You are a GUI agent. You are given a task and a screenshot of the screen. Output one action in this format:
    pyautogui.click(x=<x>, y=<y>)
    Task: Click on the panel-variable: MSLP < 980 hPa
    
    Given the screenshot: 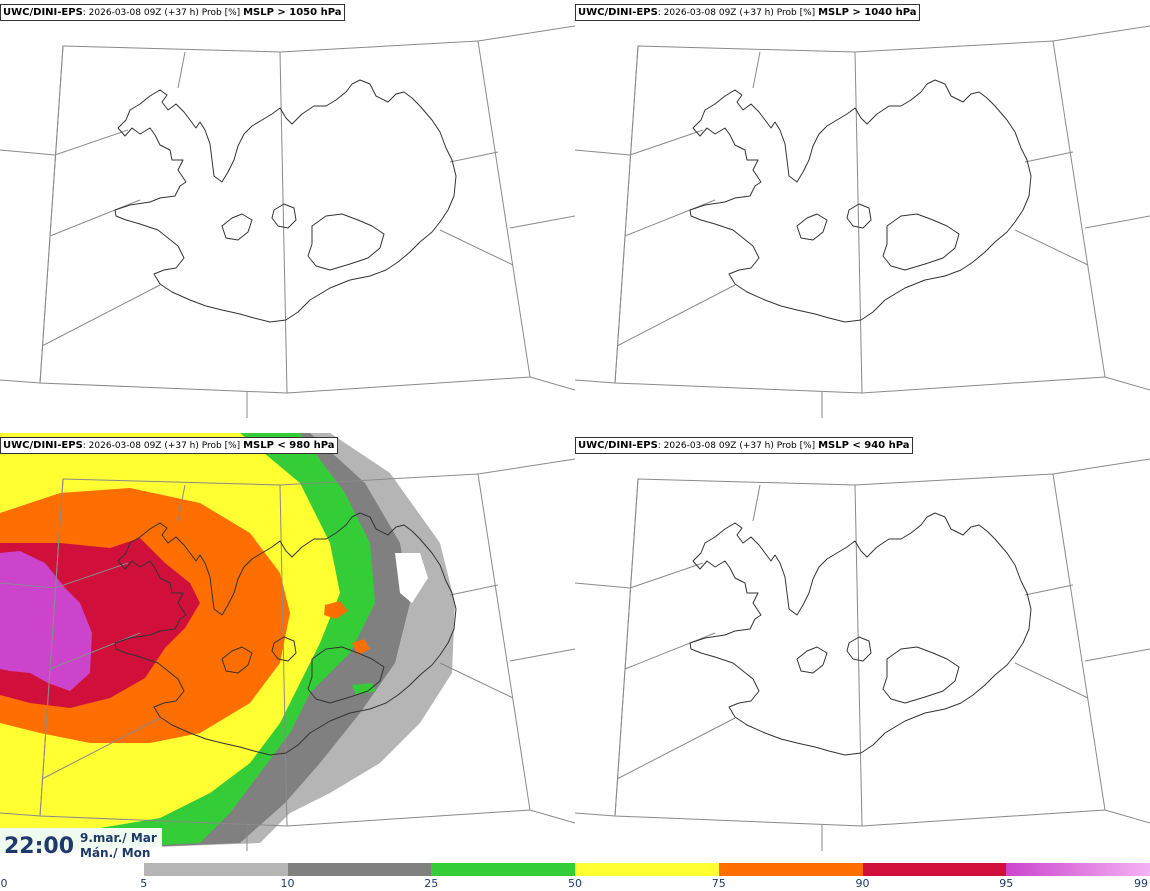 What is the action you would take?
    pyautogui.click(x=289, y=445)
    